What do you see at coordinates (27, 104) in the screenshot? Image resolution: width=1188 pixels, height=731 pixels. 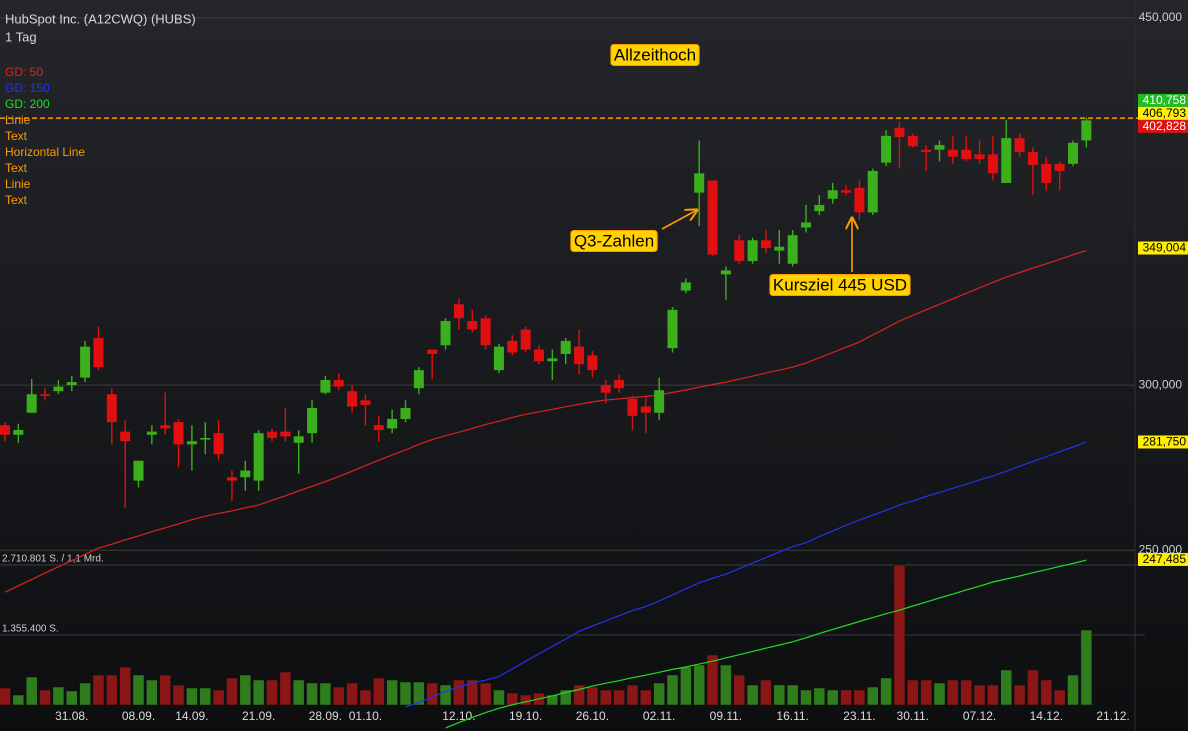 I see `legend-entry: GD: 200` at bounding box center [27, 104].